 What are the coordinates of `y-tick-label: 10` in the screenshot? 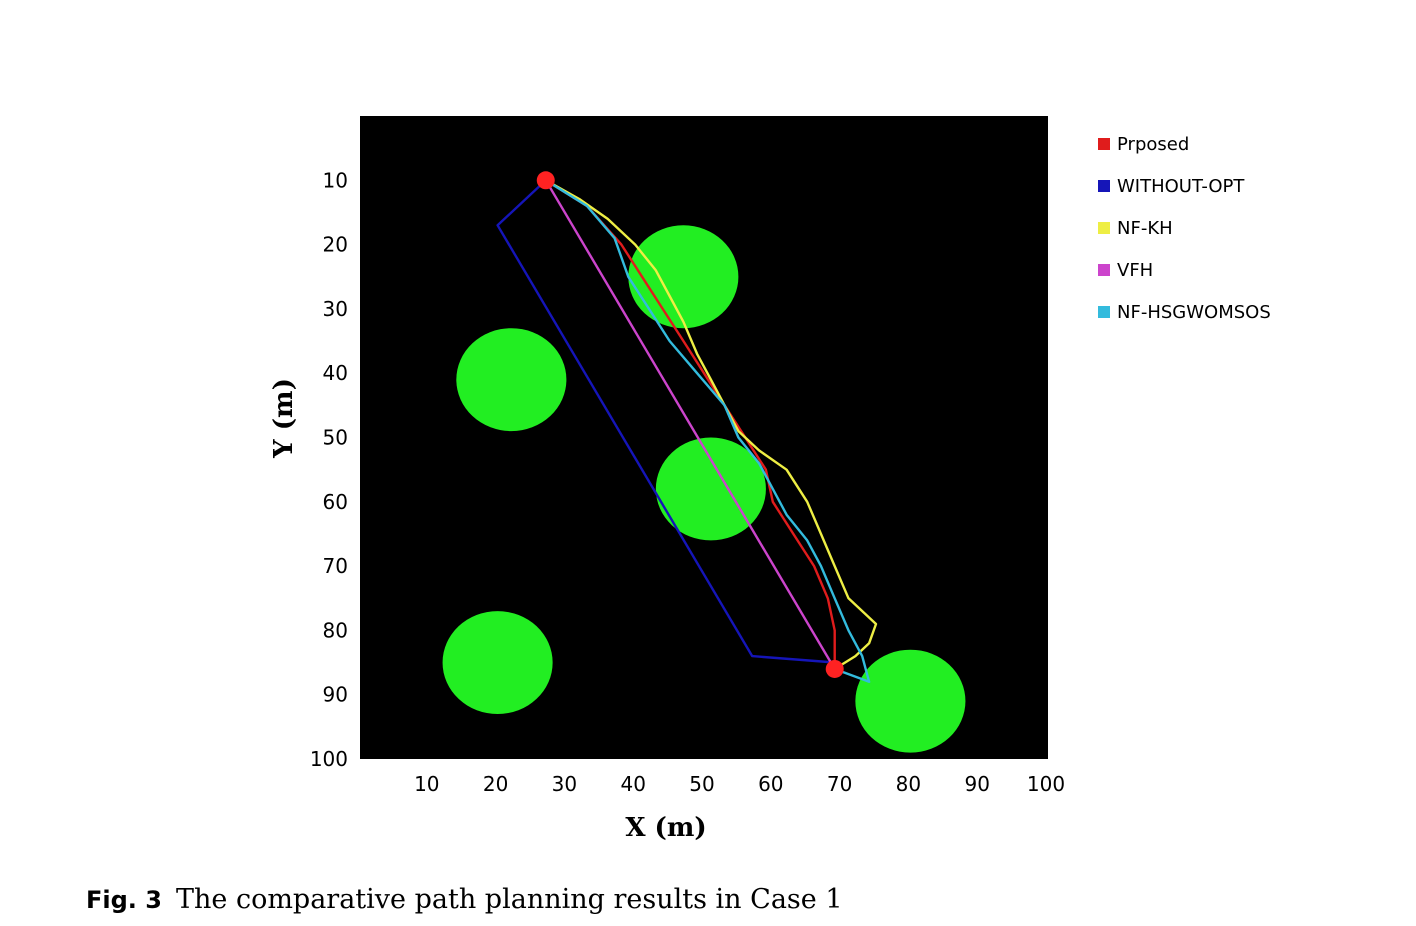 It's located at (335, 180).